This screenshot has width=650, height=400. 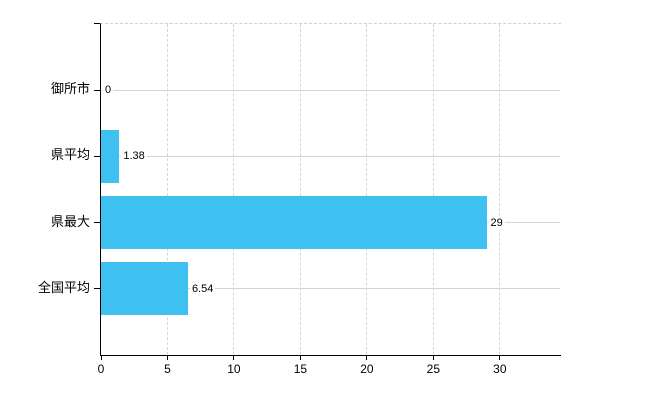 What do you see at coordinates (234, 369) in the screenshot?
I see `x-axis-tick-label: 10` at bounding box center [234, 369].